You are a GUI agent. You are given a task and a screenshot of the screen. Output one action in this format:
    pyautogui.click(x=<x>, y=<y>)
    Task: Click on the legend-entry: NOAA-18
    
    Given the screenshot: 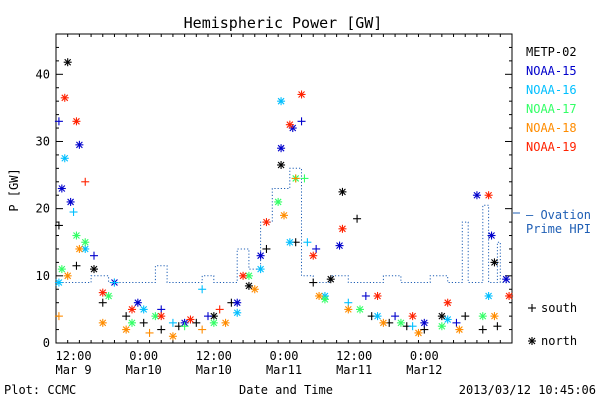 What is the action you would take?
    pyautogui.click(x=551, y=128)
    